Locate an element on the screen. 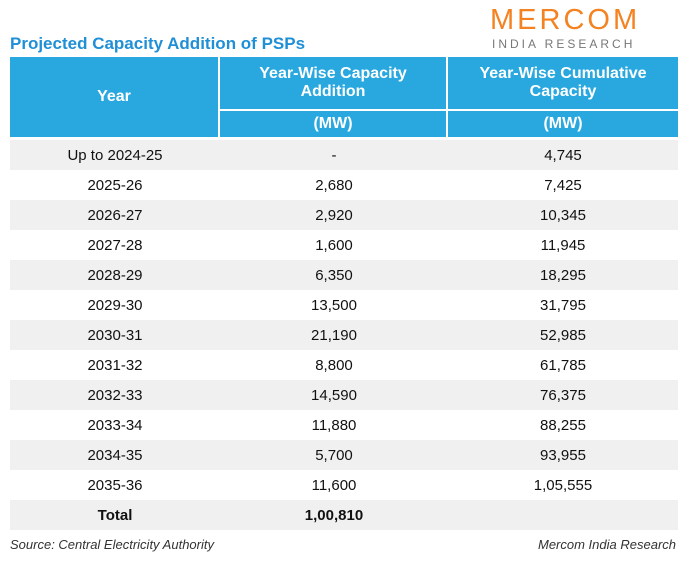 The image size is (694, 565). table-cell: 2025-26 is located at coordinates (115, 185).